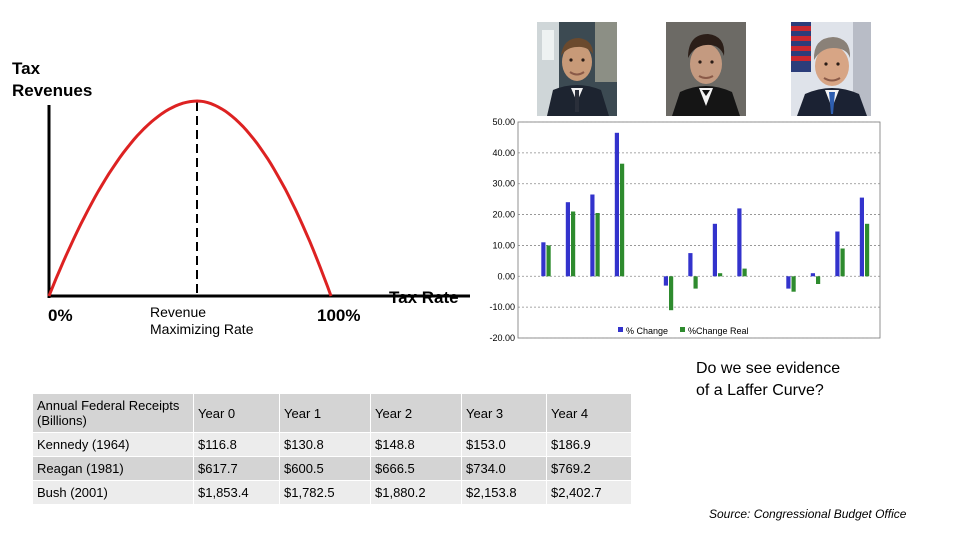 Image resolution: width=960 pixels, height=540 pixels. Describe the element at coordinates (589, 468) in the screenshot. I see `table-cell: $769.2` at that location.